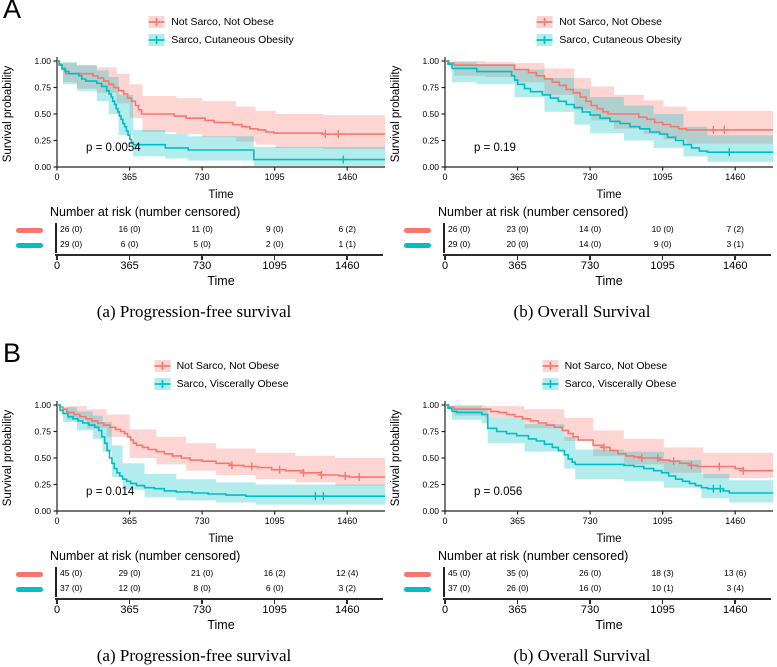  What do you see at coordinates (275, 177) in the screenshot?
I see `x-tick-label: 1095` at bounding box center [275, 177].